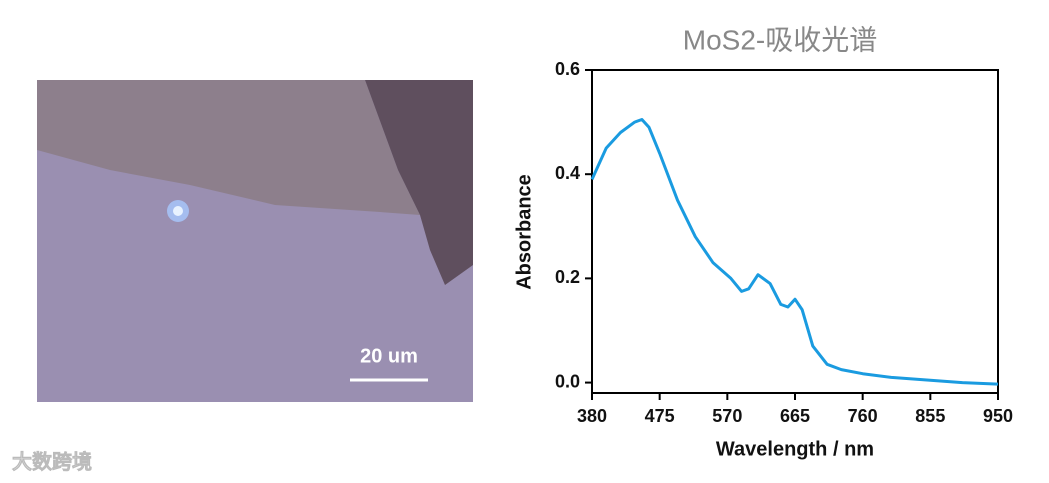 The width and height of the screenshot is (1049, 483). I want to click on y-axis-label: Absorbance, so click(524, 232).